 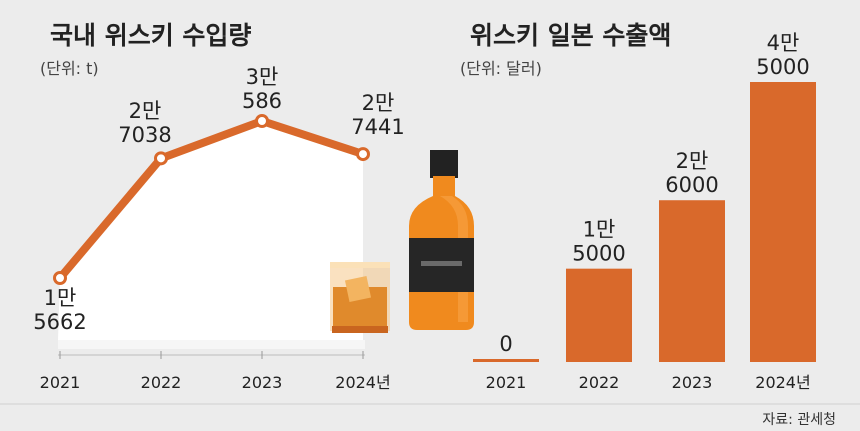 What do you see at coordinates (362, 382) in the screenshot?
I see `line-x-label-2024: 2024년` at bounding box center [362, 382].